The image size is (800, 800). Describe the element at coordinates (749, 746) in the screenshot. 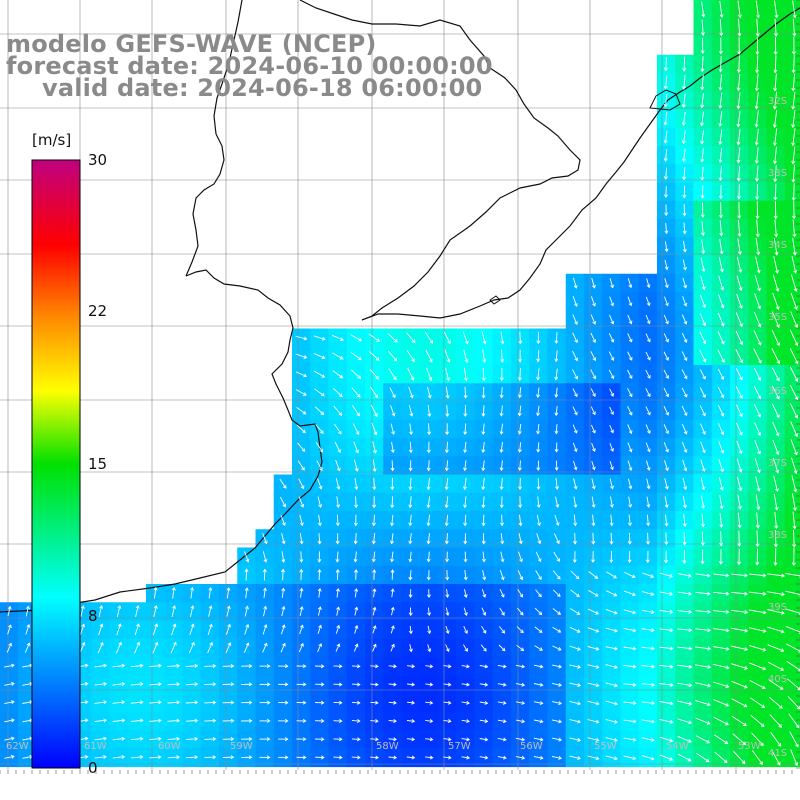

I see `lon-label: 53W` at that location.